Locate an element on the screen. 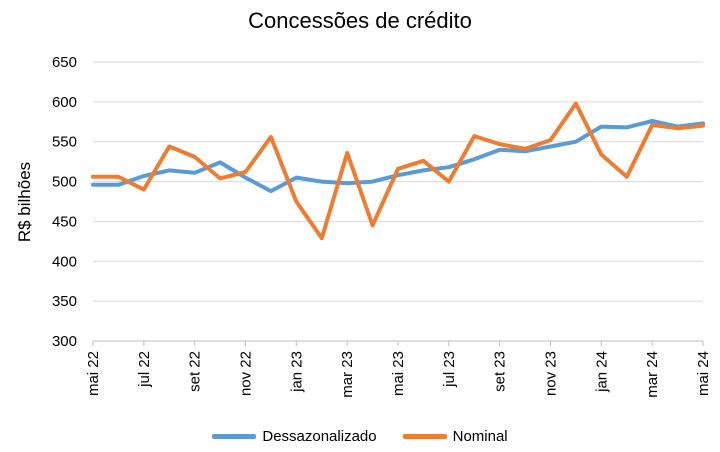  legend-item-dessazonalizado: Dessazonalizado is located at coordinates (294, 436).